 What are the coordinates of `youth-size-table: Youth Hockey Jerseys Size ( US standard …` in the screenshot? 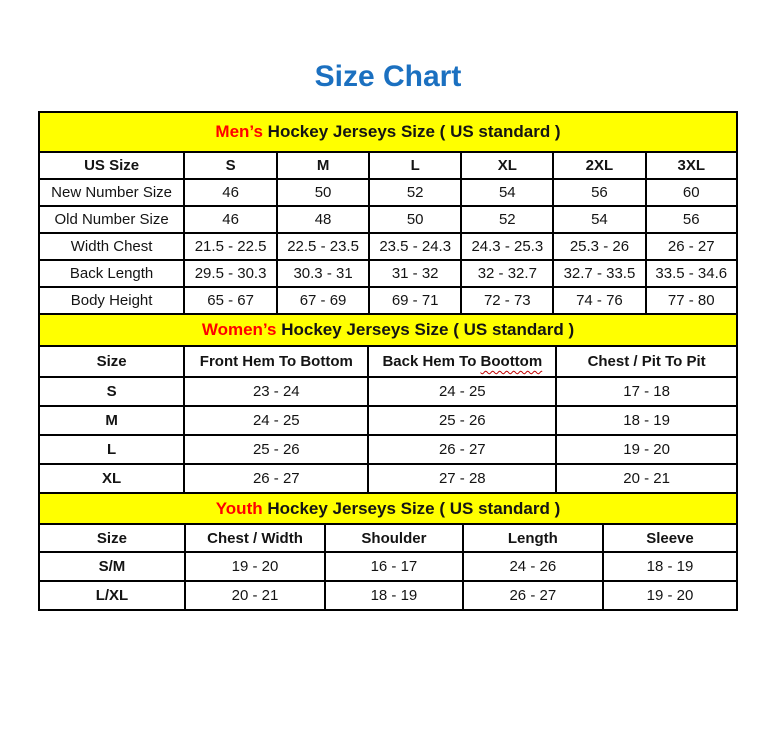 It's located at (388, 551).